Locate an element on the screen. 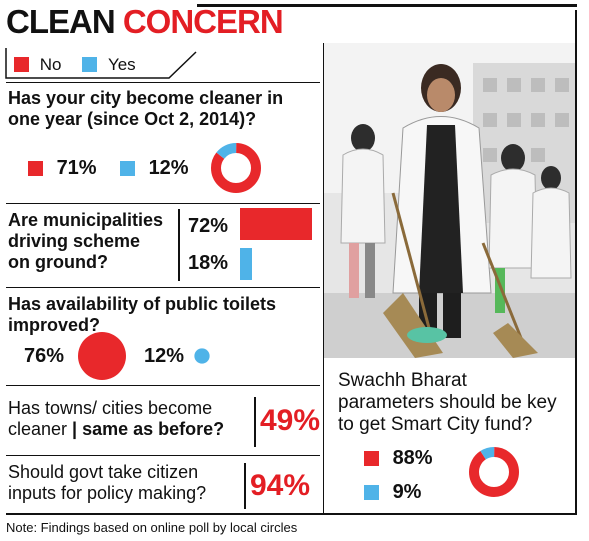  q1-no-swatch is located at coordinates (35, 169).